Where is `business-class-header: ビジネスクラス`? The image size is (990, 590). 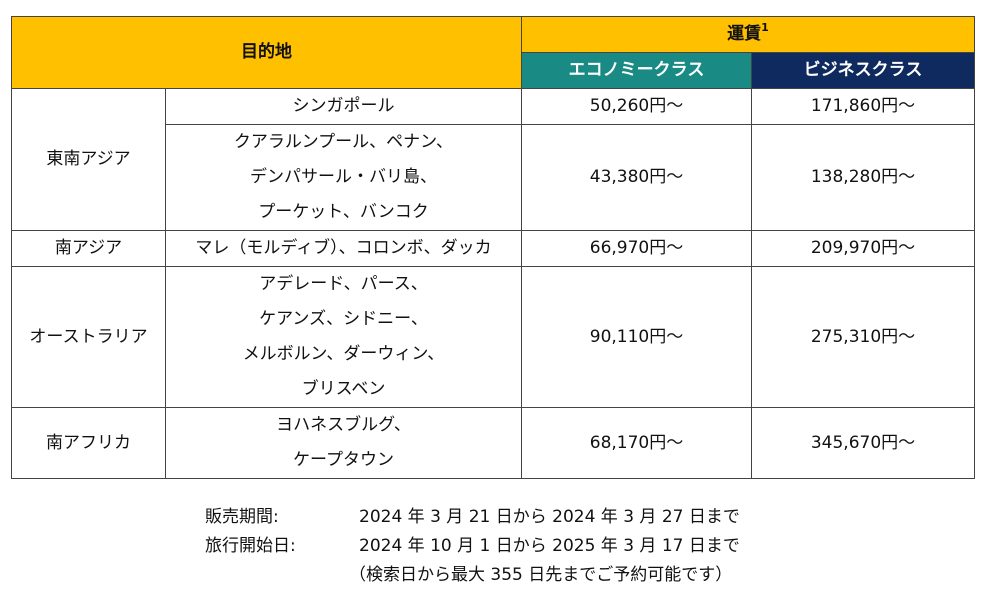
business-class-header: ビジネスクラス is located at coordinates (863, 70).